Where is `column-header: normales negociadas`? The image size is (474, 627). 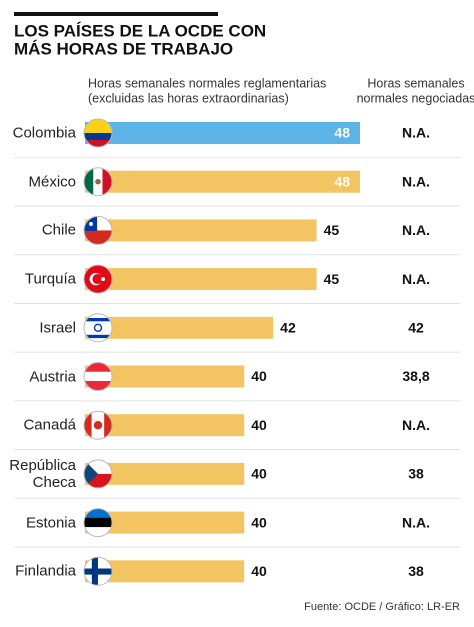
column-header: normales negociadas is located at coordinates (415, 98).